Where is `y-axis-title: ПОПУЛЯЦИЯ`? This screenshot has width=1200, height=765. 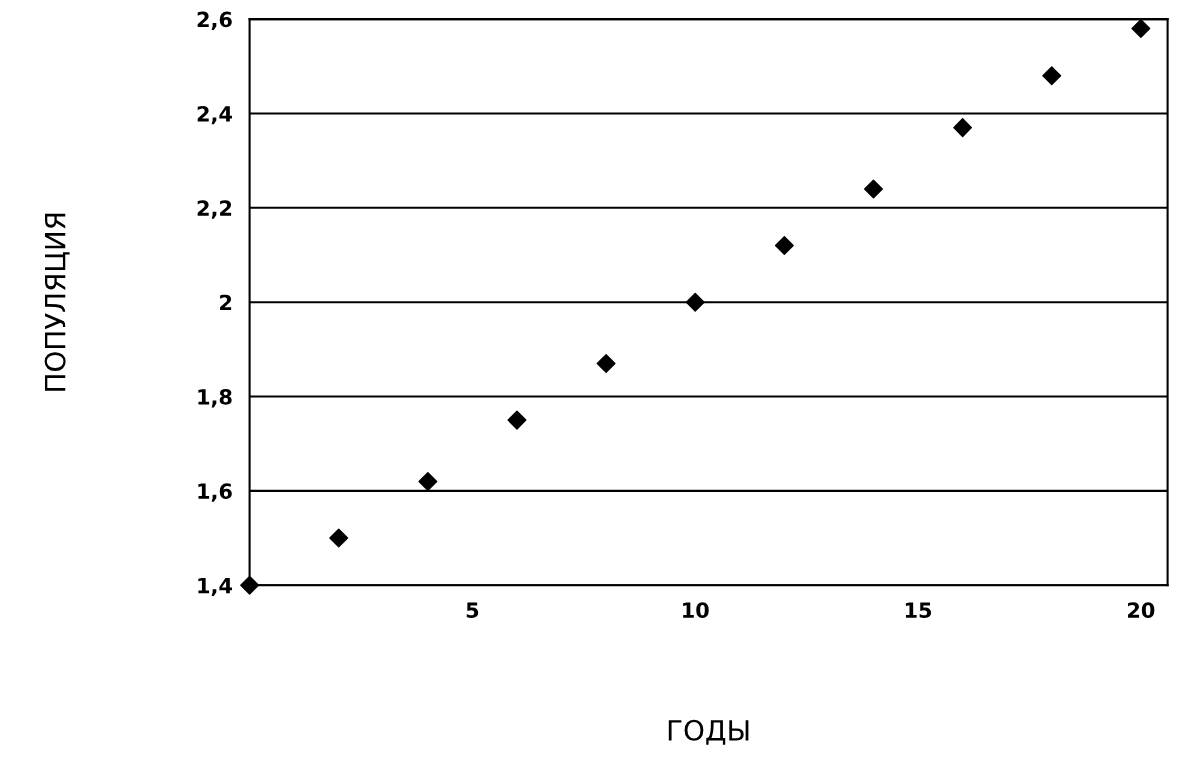
y-axis-title: ПОПУЛЯЦИЯ is located at coordinates (57, 302).